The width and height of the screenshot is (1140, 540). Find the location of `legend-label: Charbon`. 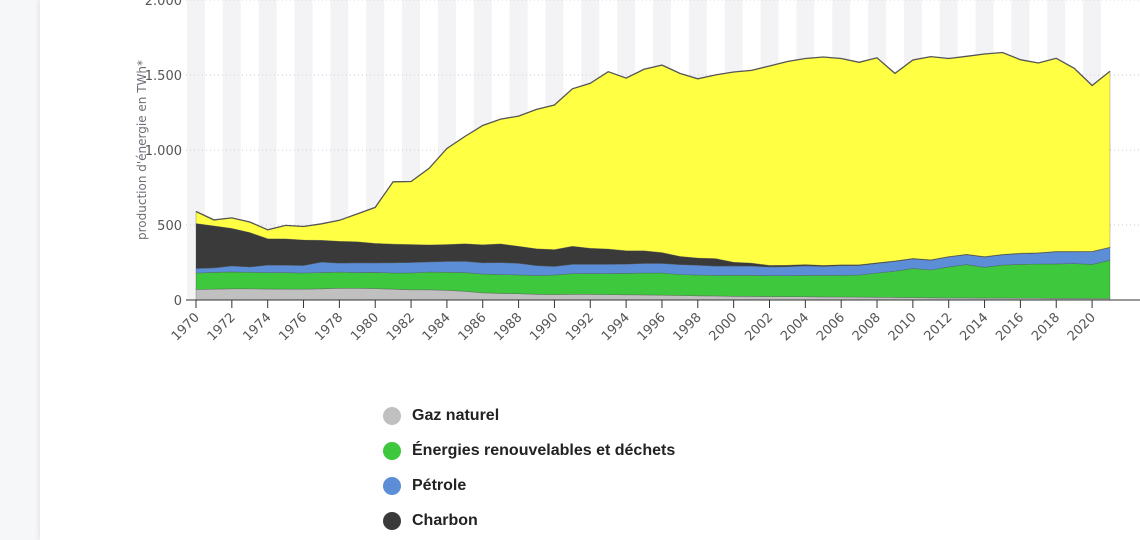

legend-label: Charbon is located at coordinates (445, 520).